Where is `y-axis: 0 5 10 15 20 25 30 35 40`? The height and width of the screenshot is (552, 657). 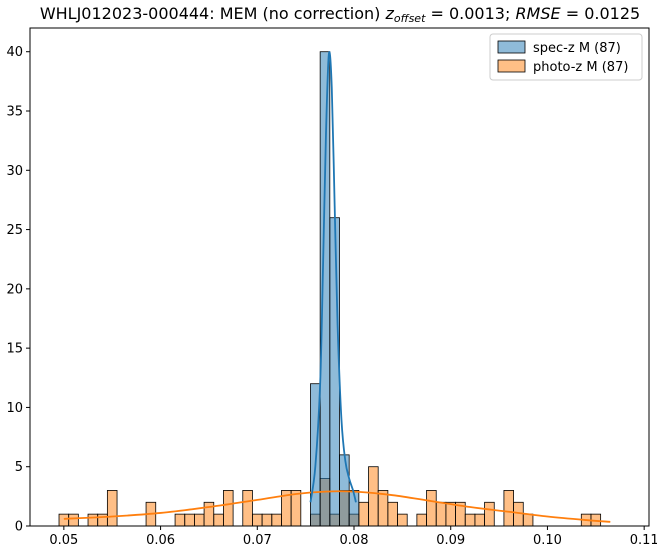
y-axis: 0 5 10 15 20 25 30 35 40 is located at coordinates (18, 290).